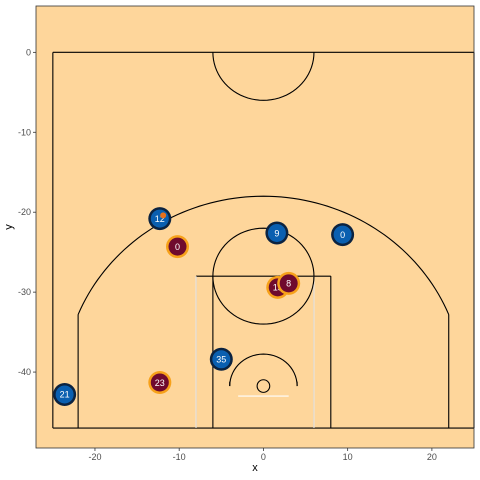  I want to click on player-marker-team-a: 12, so click(160, 219).